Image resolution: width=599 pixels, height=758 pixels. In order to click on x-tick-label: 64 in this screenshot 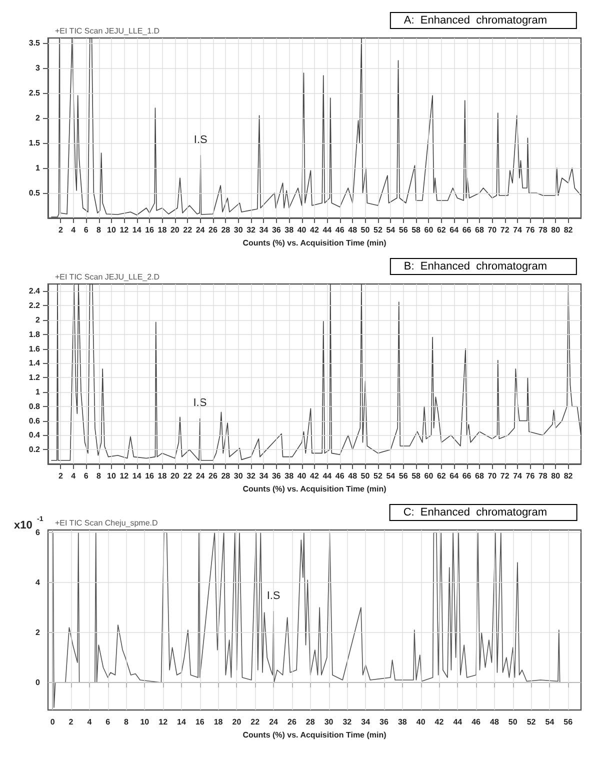, I will do `click(455, 230)`.